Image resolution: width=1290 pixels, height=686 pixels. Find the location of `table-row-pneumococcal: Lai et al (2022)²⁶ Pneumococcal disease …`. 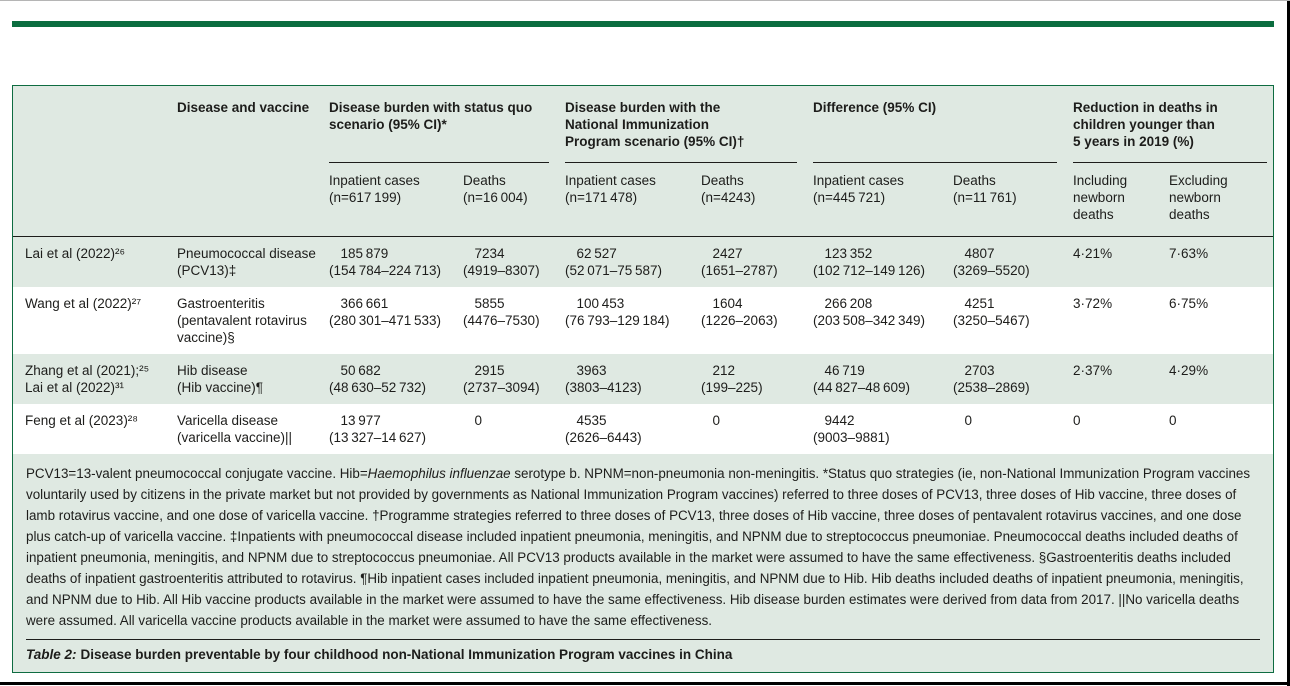

table-row-pneumococcal: Lai et al (2022)²⁶ Pneumococcal disease … is located at coordinates (643, 262).